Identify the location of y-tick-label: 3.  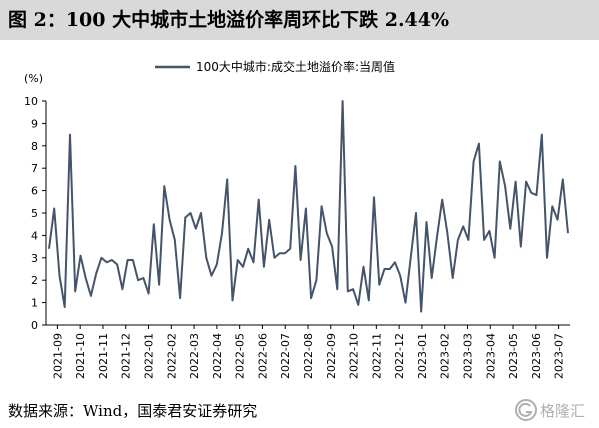
(34, 258).